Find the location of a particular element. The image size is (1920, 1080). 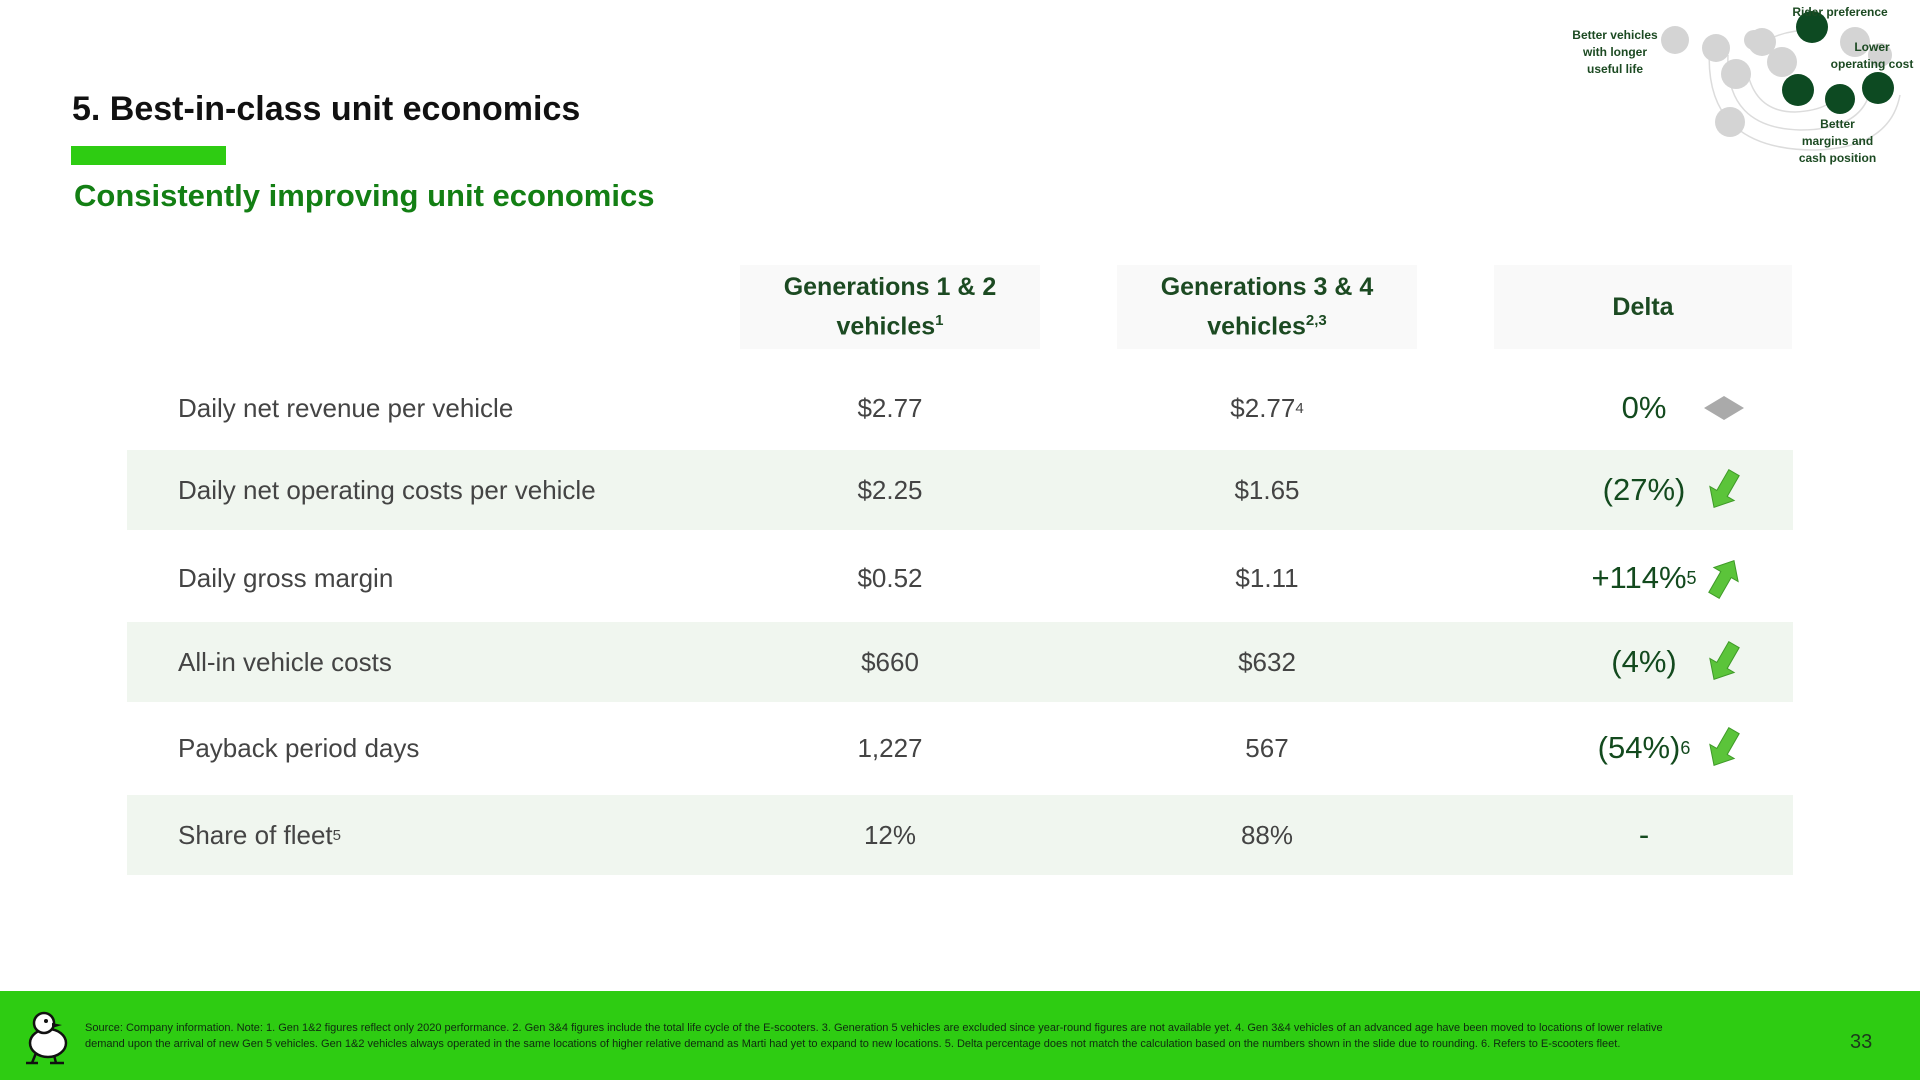

footnote-ref: 1 is located at coordinates (939, 320).